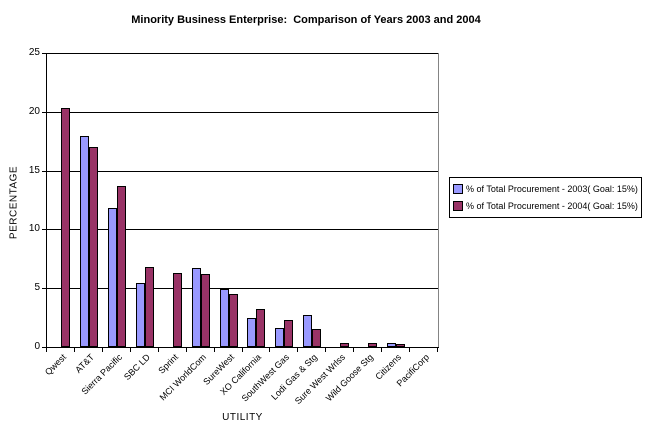 This screenshot has height=442, width=645. I want to click on bar-2004-wild-goose-stg, so click(372, 345).